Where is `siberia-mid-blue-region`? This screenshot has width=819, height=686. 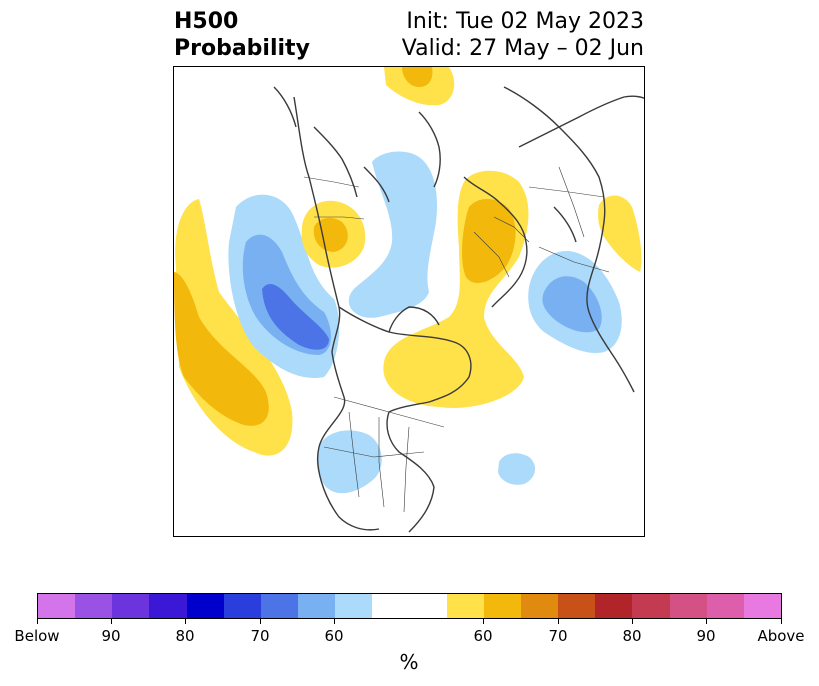
siberia-mid-blue-region is located at coordinates (572, 304).